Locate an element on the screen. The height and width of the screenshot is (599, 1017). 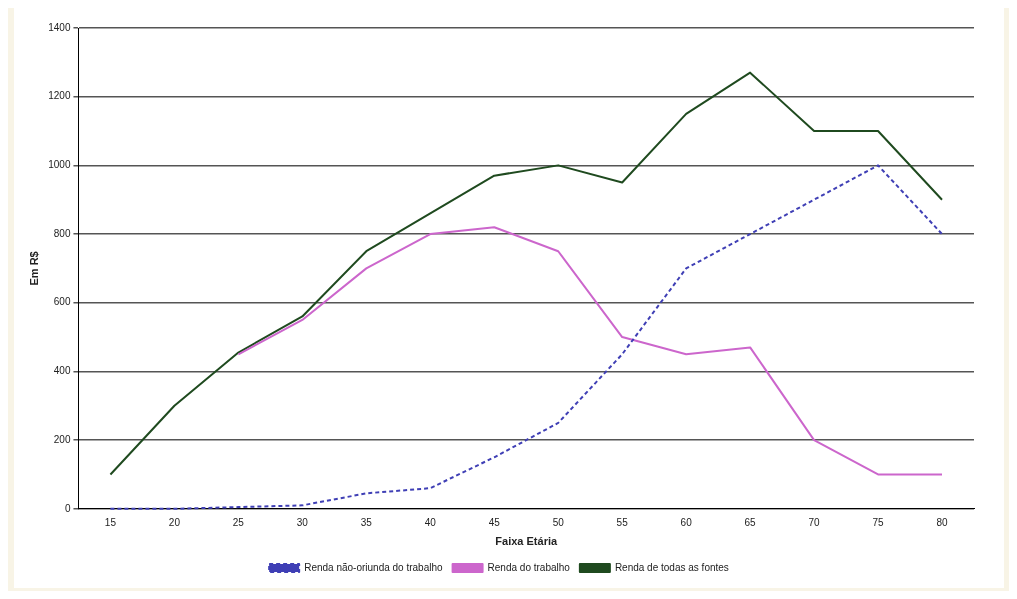
x-tick-label: 70 is located at coordinates (814, 522).